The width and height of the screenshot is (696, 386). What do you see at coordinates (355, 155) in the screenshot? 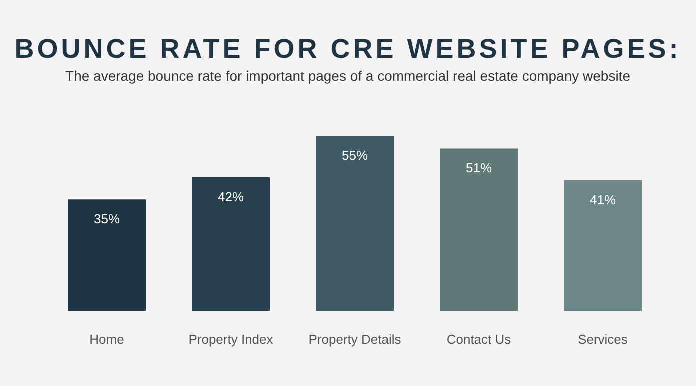
I see `data-label: 55%` at bounding box center [355, 155].